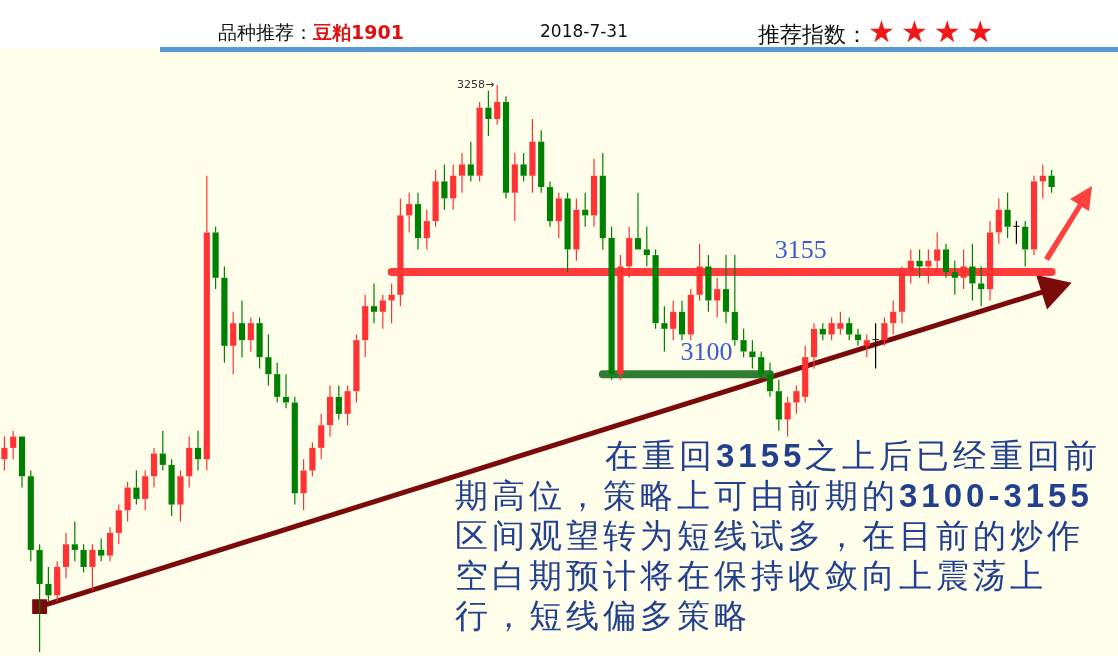  What do you see at coordinates (311, 32) in the screenshot?
I see `chart-title: 品种推荐：豆粕1901` at bounding box center [311, 32].